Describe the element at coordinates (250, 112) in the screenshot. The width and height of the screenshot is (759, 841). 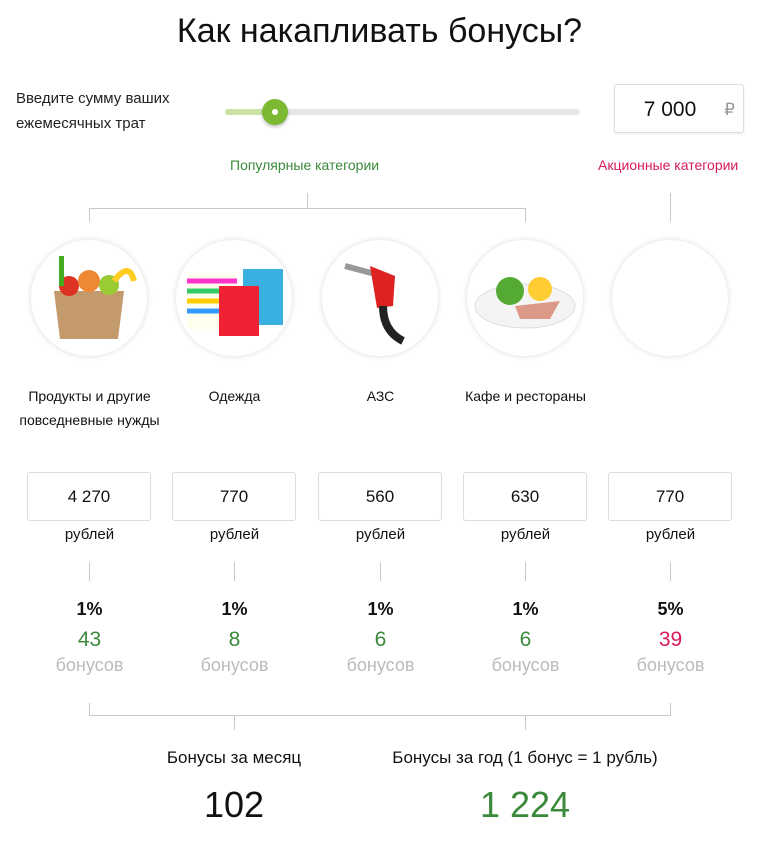
I see `slider-fill` at that location.